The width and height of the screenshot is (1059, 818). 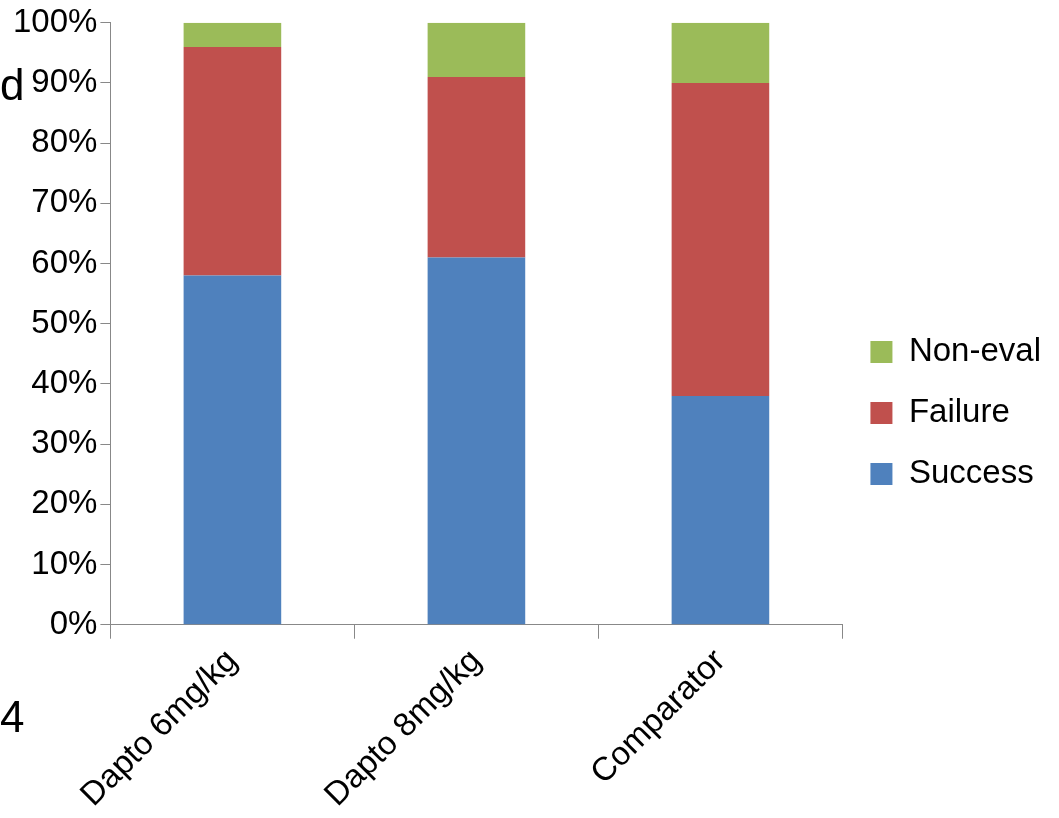 I want to click on text: 4, so click(x=12, y=717).